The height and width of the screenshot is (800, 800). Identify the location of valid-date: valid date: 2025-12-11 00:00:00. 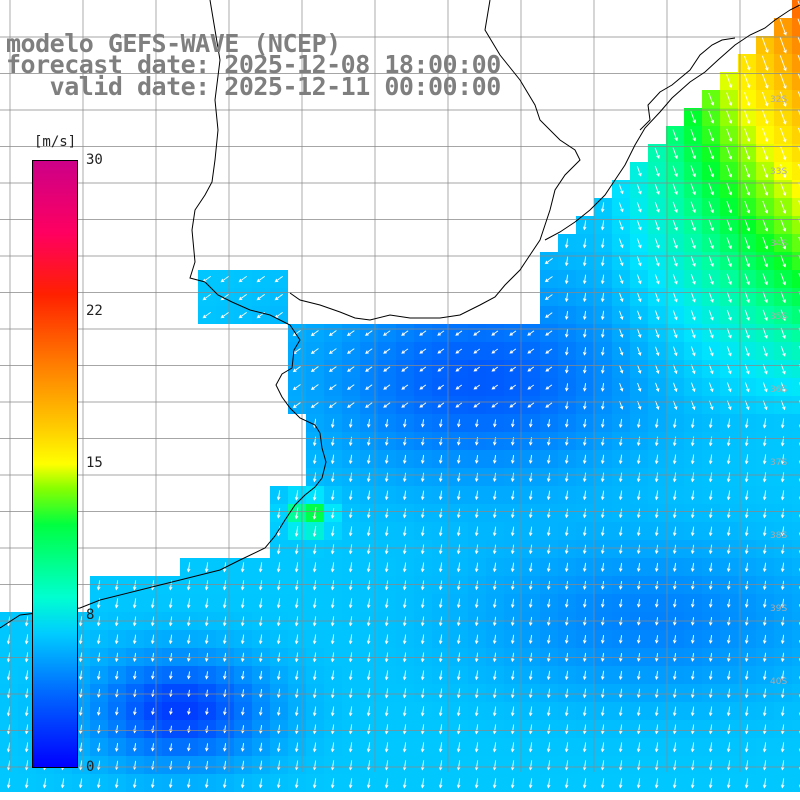
(254, 86).